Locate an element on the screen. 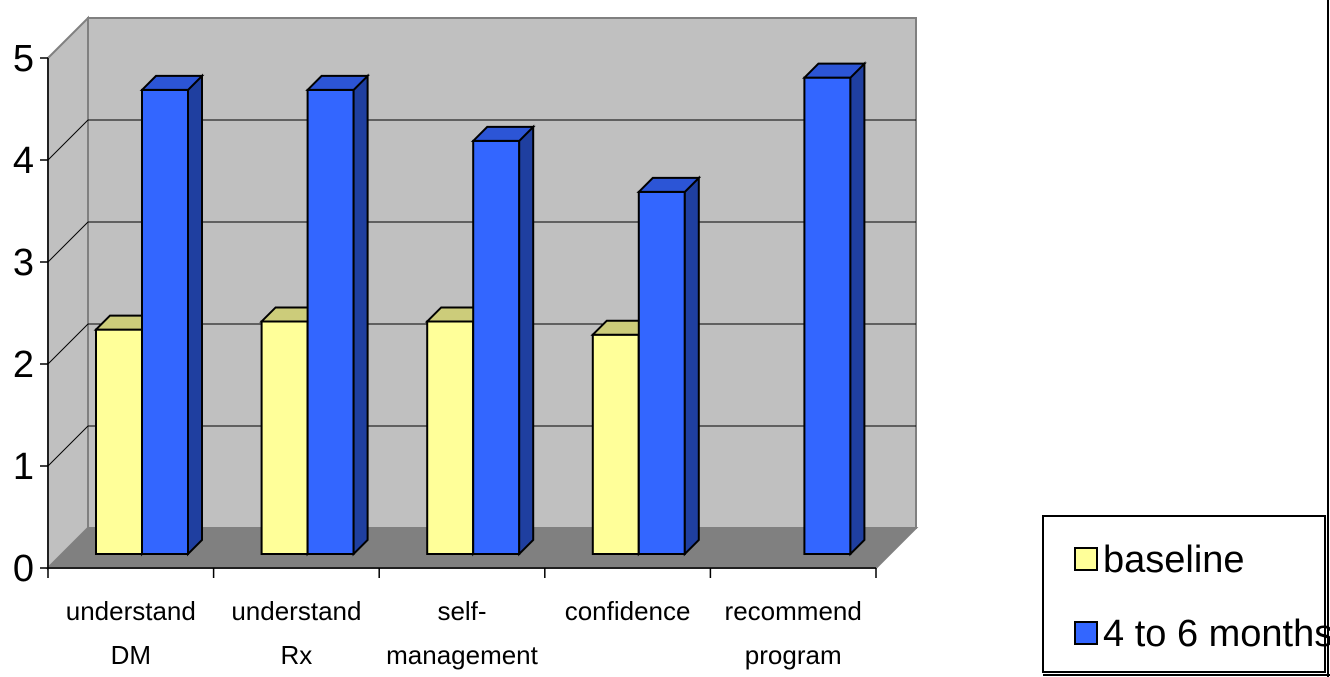  y-axis: 0 1 2 3 4 5 is located at coordinates (31, 314).